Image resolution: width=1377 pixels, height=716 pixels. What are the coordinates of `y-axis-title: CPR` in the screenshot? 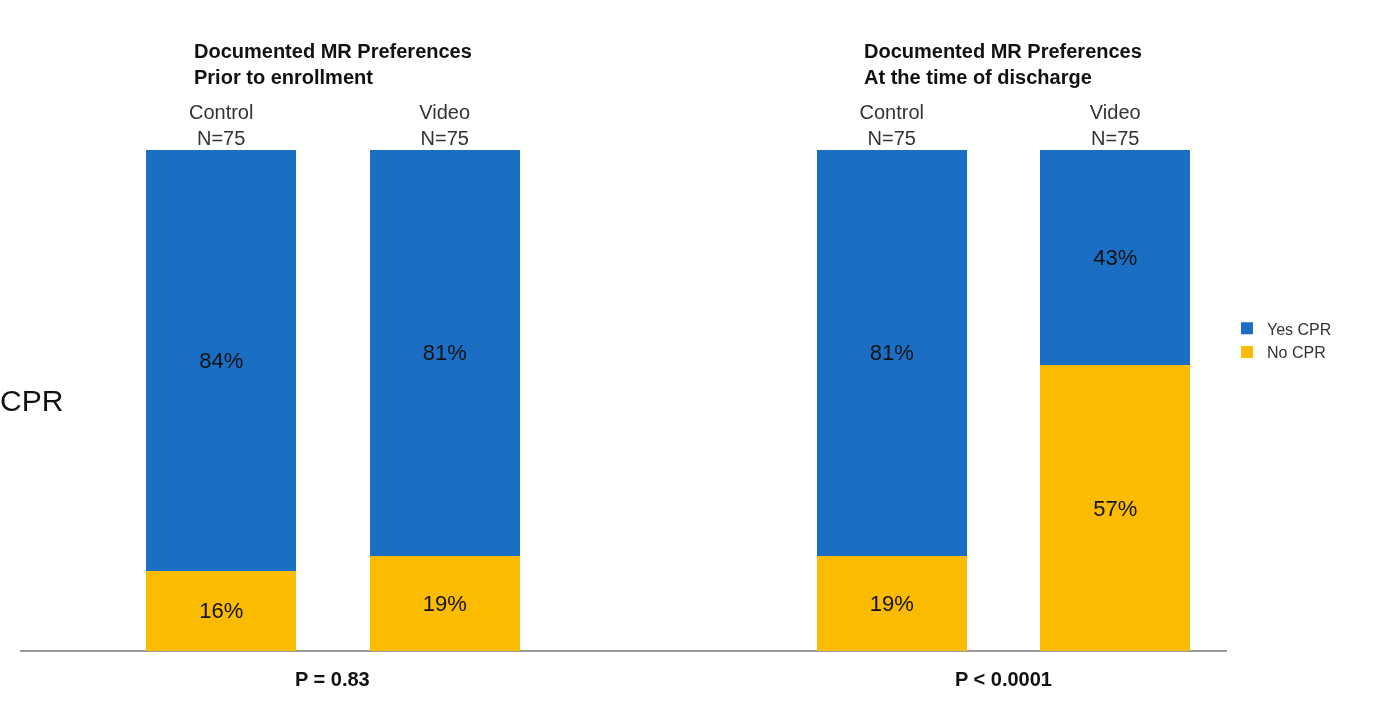 It's located at (32, 400).